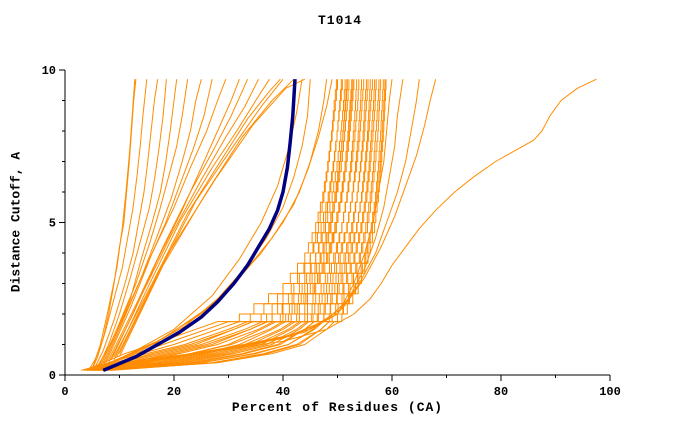  I want to click on curve-model-a11, so click(178, 219).